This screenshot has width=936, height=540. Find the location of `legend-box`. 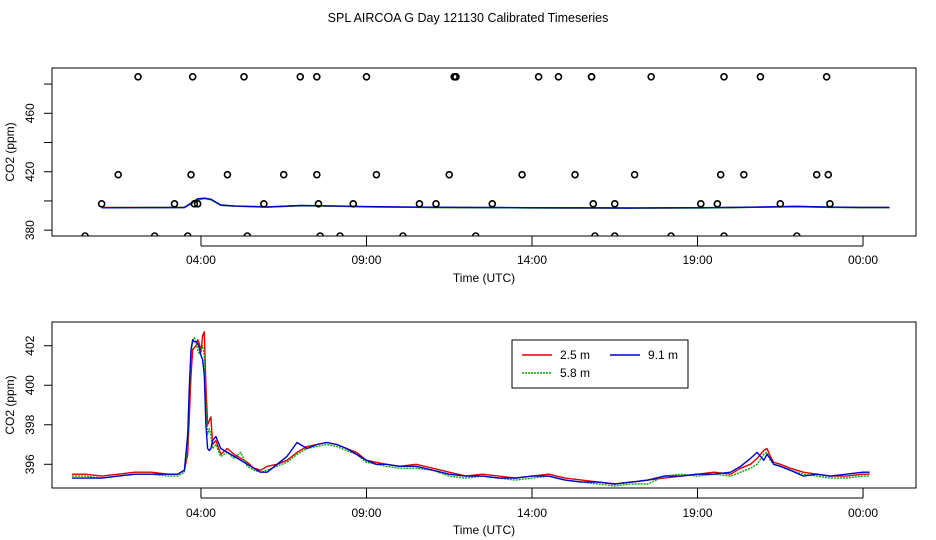

legend-box is located at coordinates (600, 364).